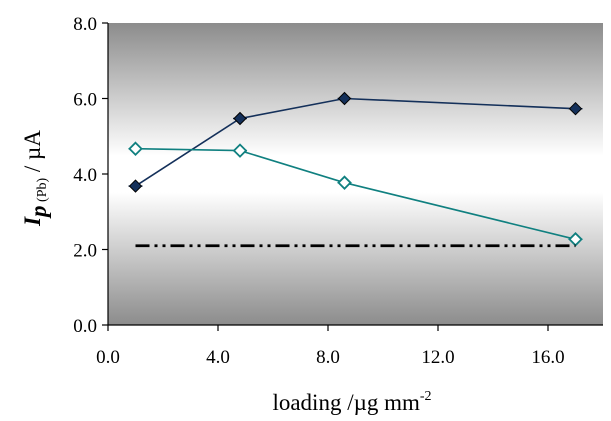 The image size is (611, 421). I want to click on x-axis-title: loading /µg mm-2, so click(351, 402).